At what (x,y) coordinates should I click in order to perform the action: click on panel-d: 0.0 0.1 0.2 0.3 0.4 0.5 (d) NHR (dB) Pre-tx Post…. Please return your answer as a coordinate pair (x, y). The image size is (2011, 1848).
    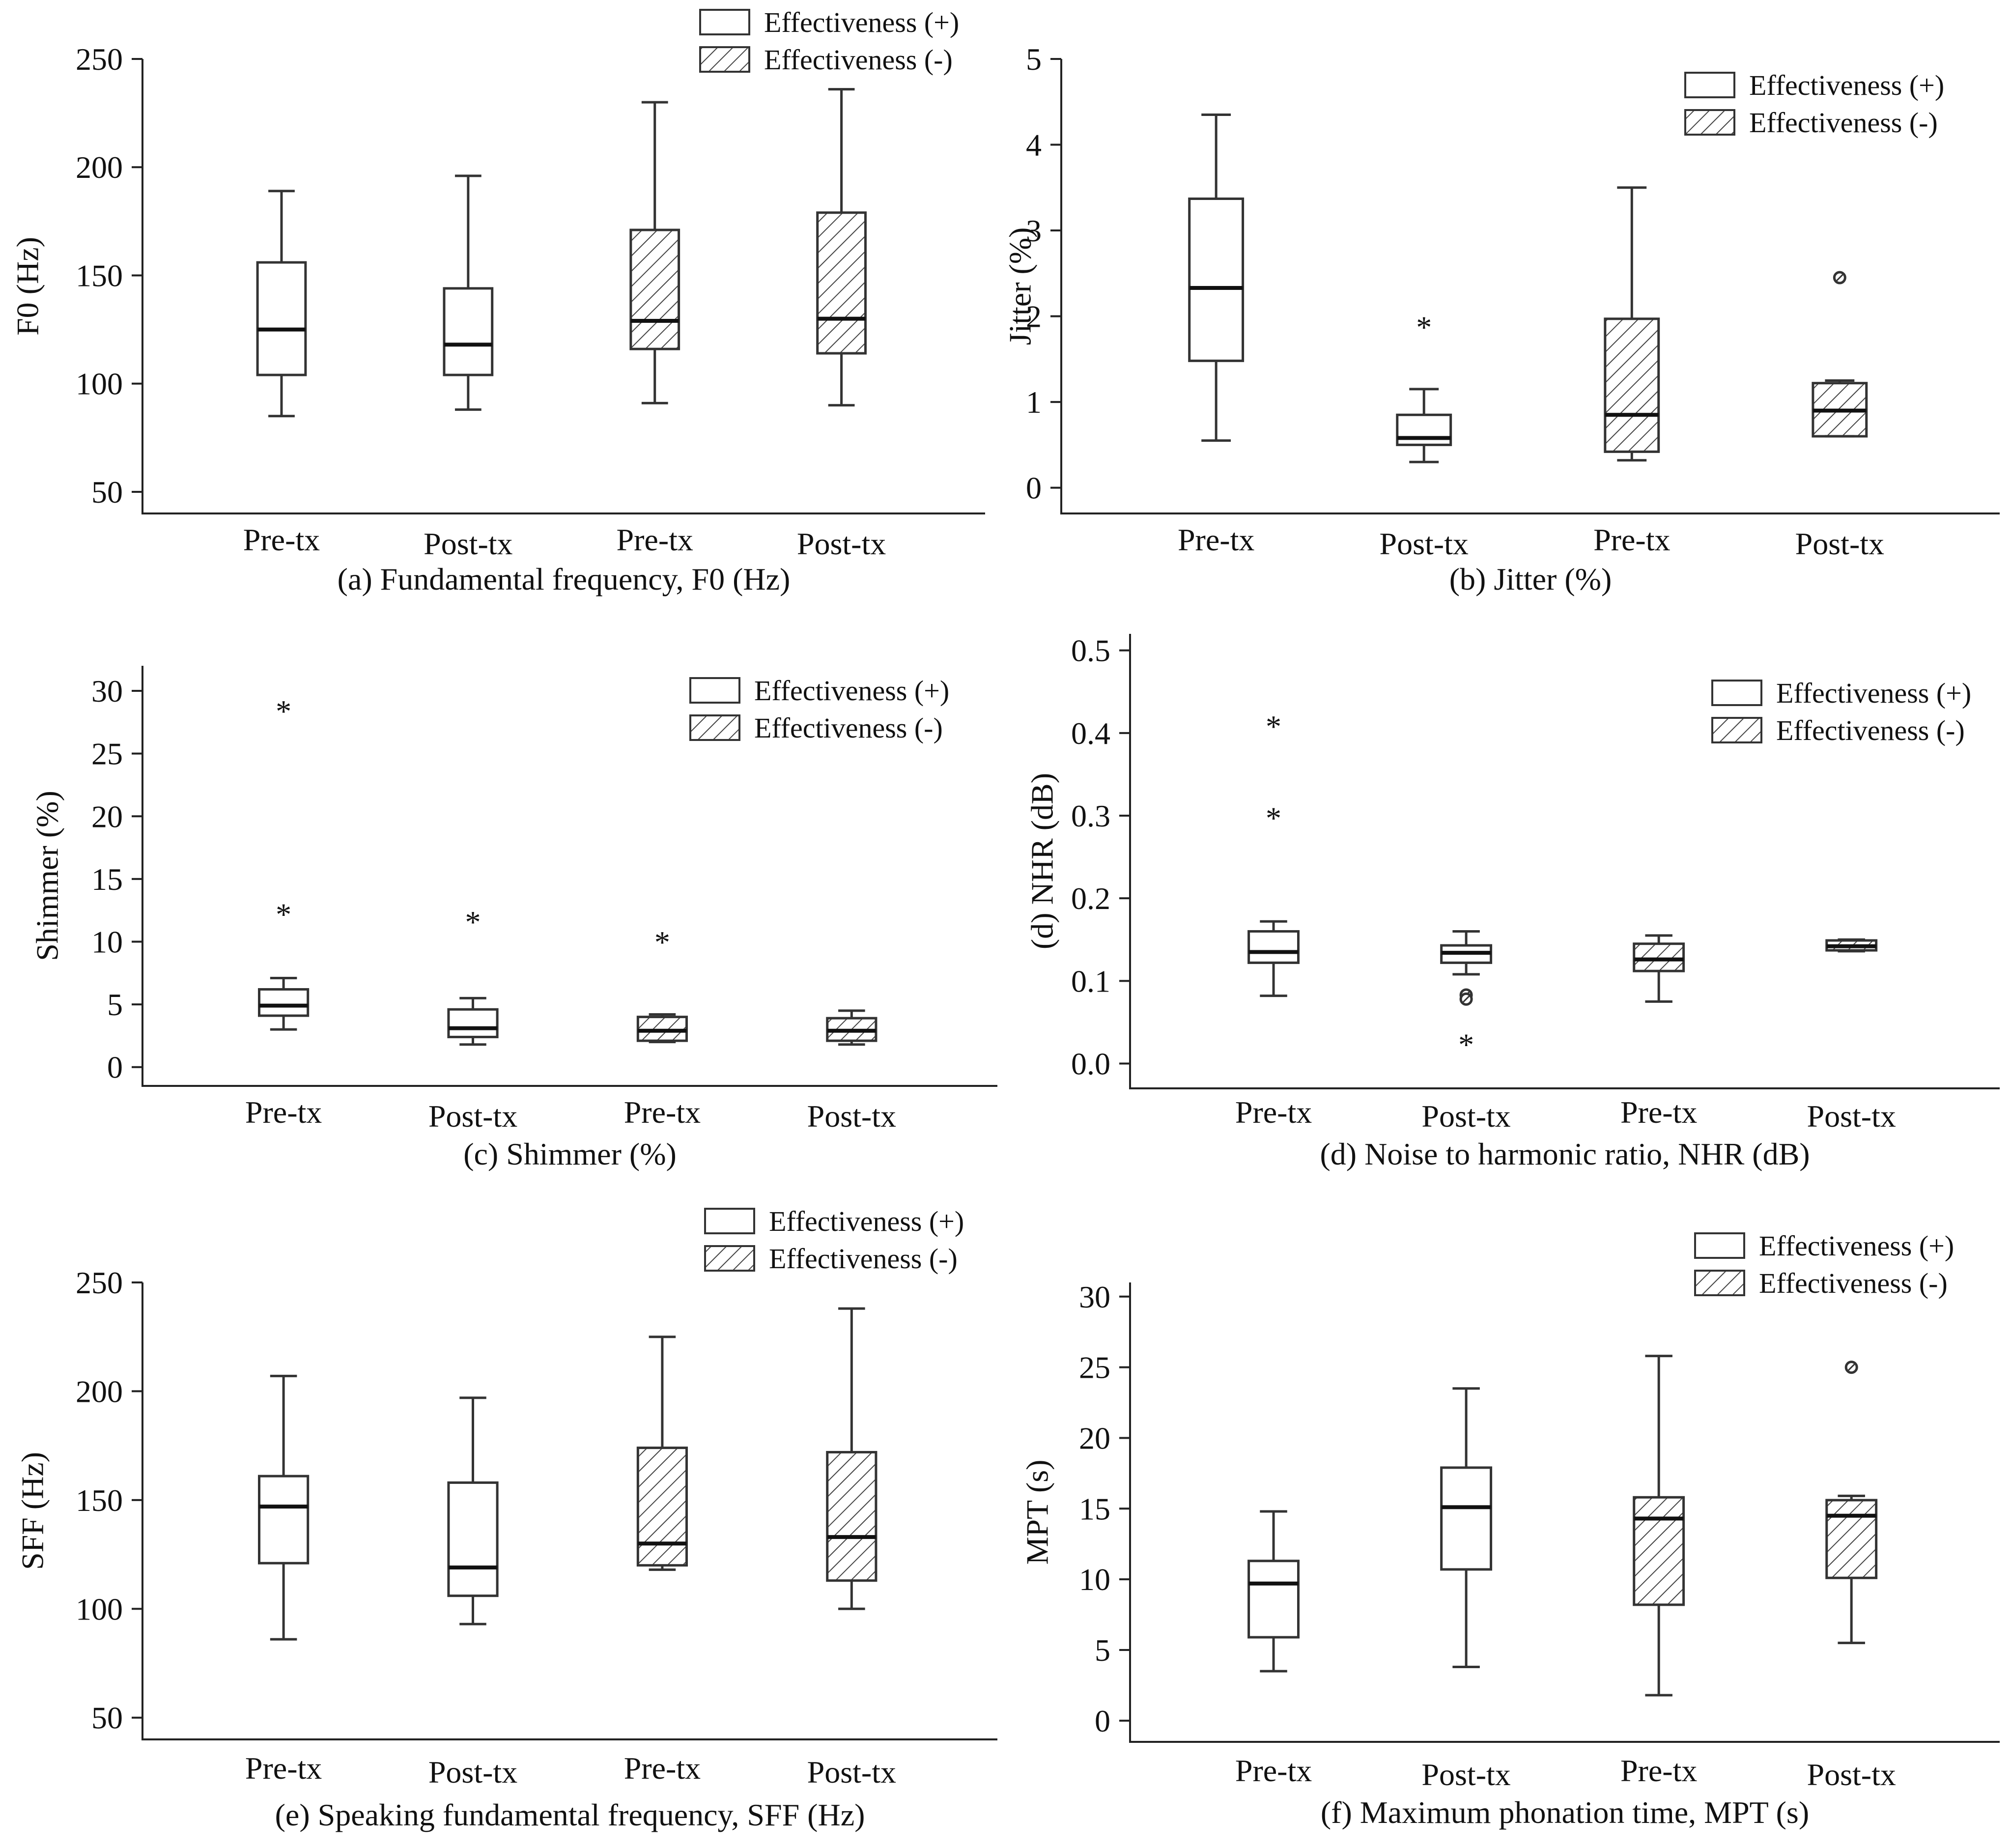
    Looking at the image, I should click on (1512, 902).